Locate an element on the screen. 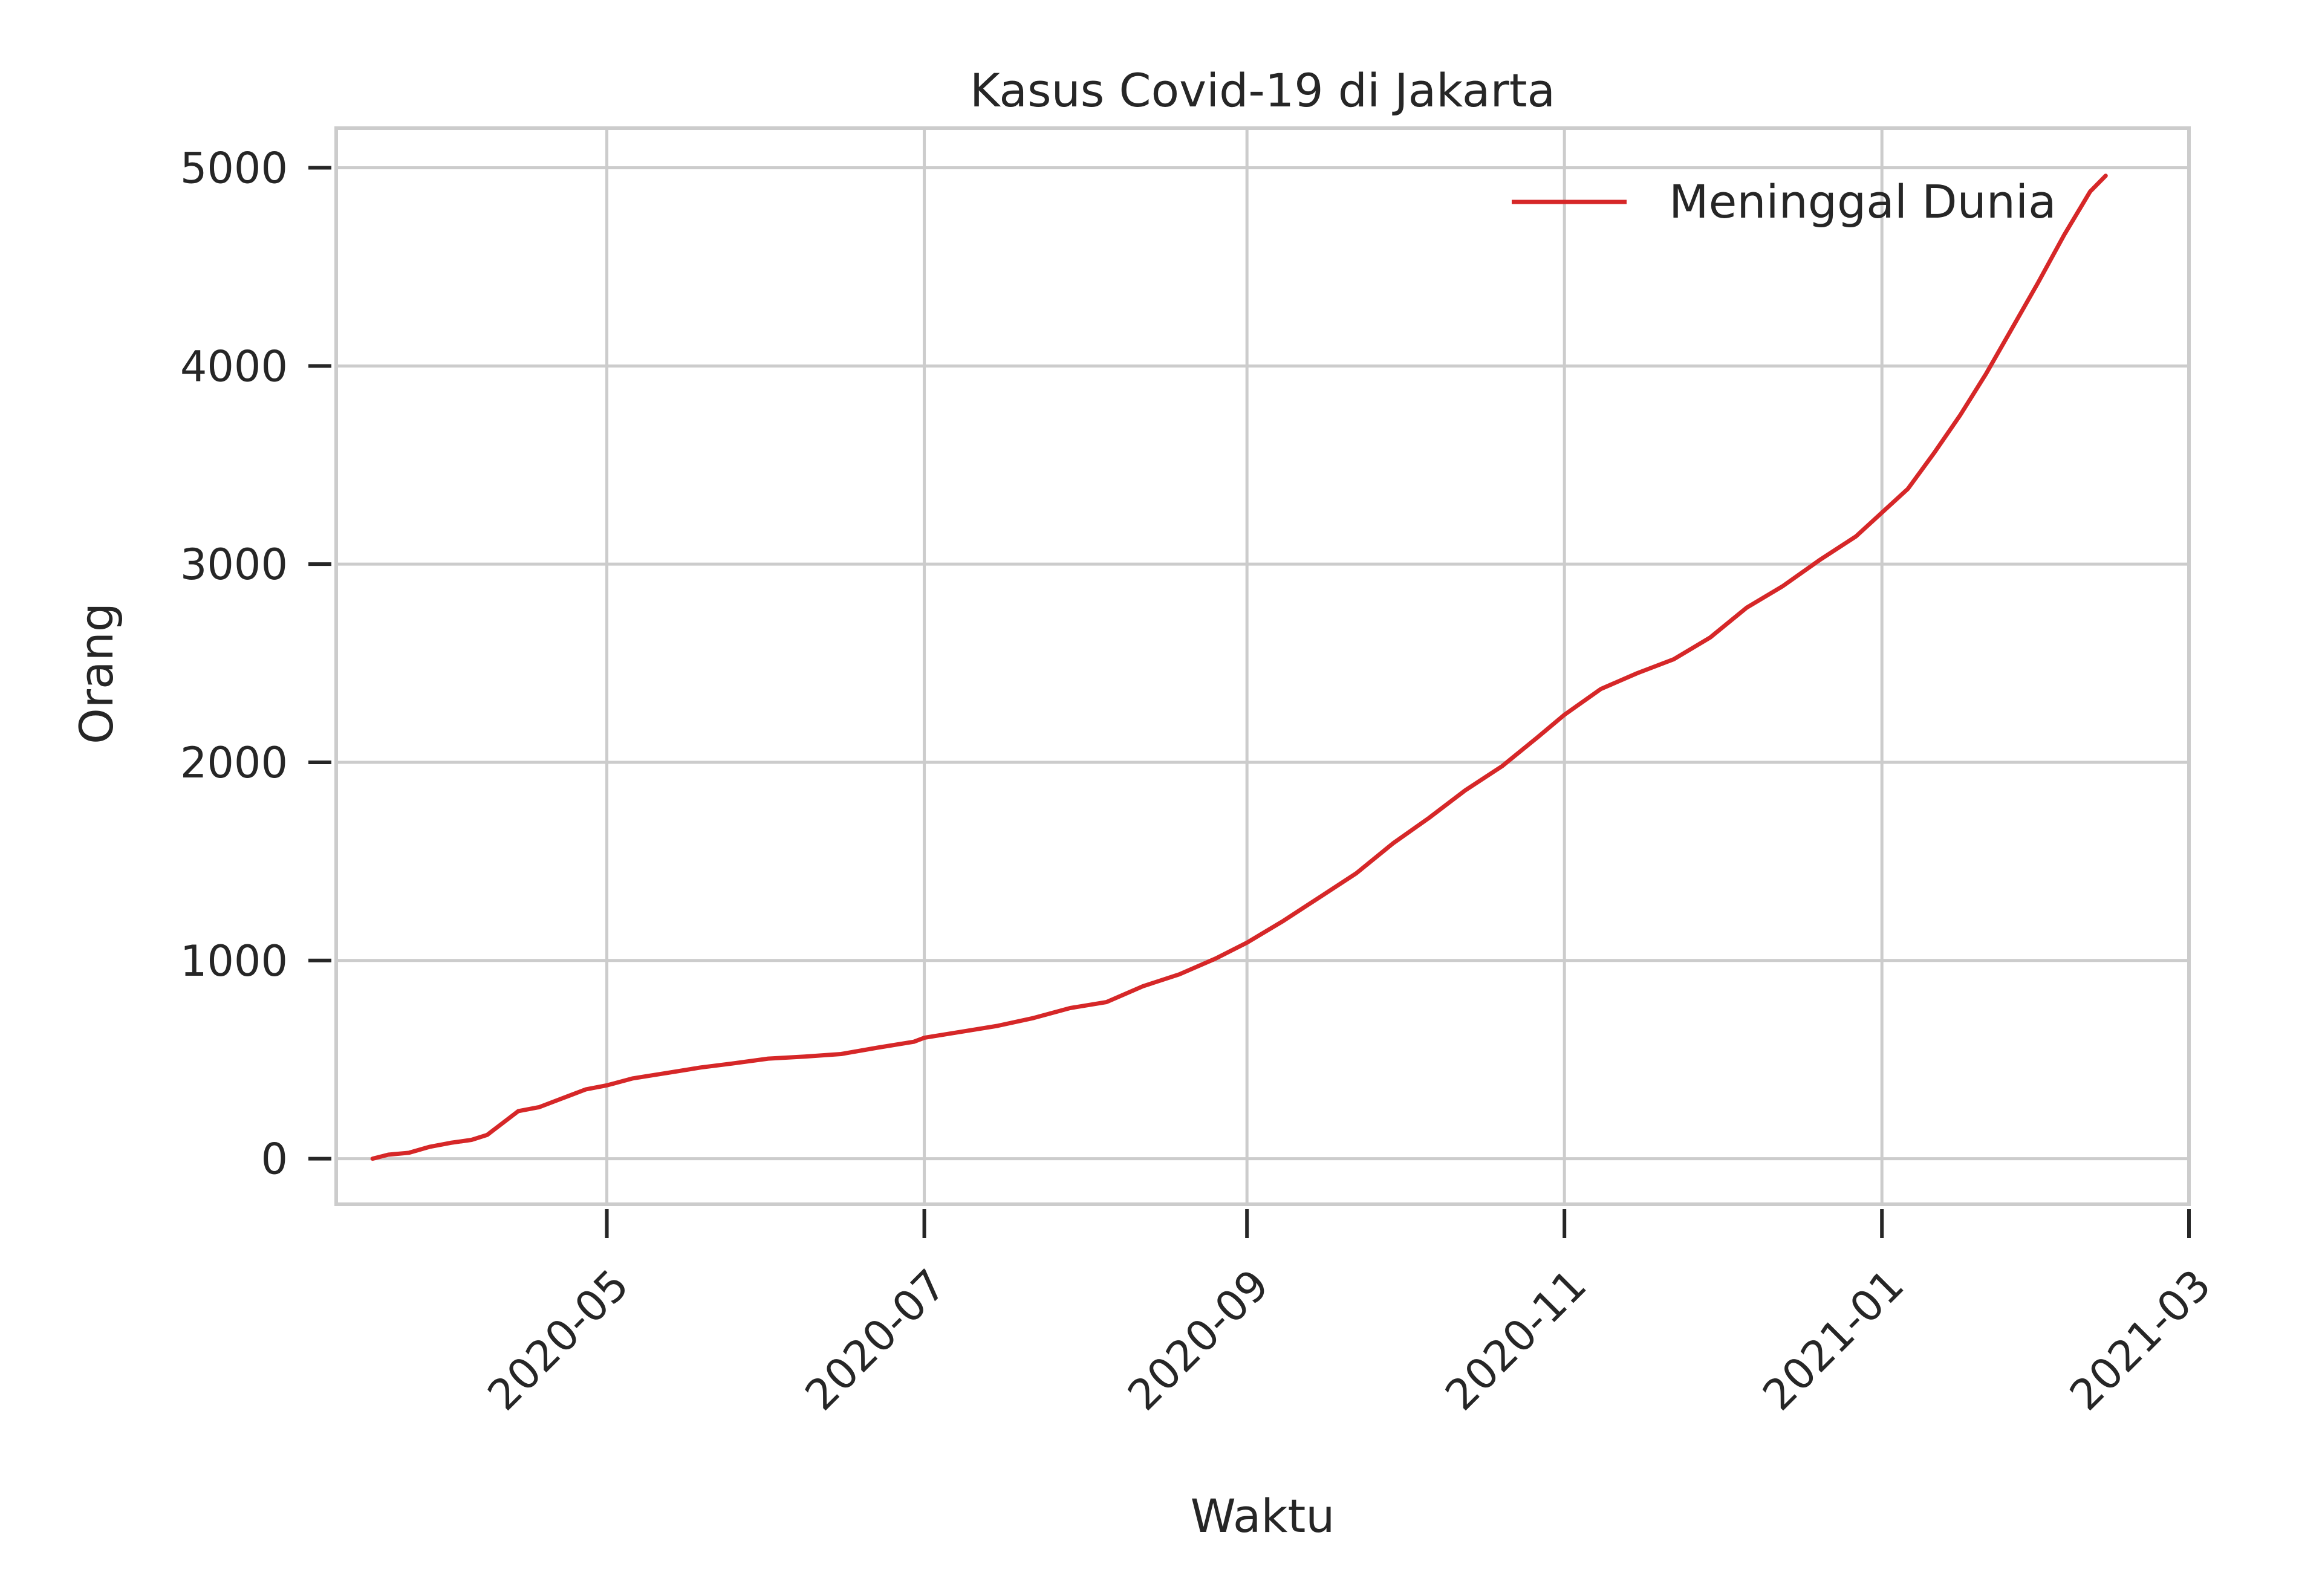 The width and height of the screenshot is (2322, 1596). x-tick-label: 2020-11 is located at coordinates (1516, 1340).